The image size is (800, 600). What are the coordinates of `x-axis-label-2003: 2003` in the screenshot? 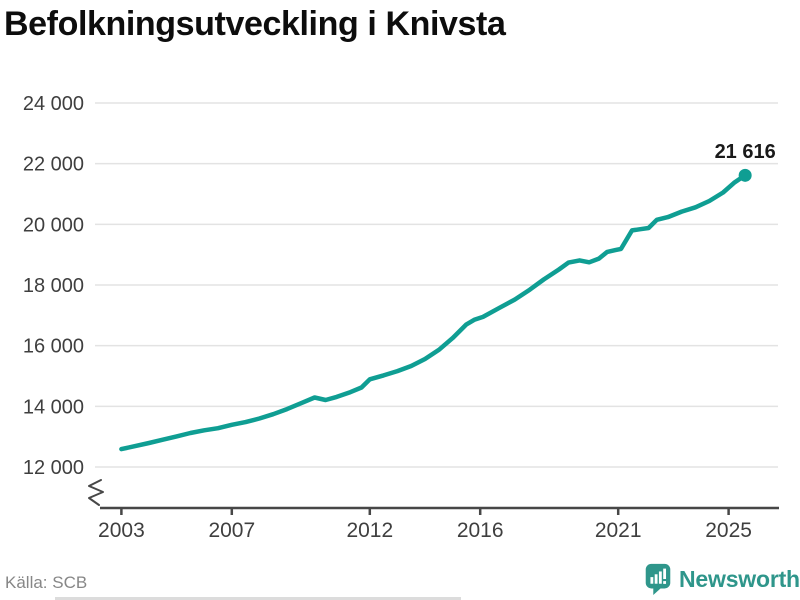 It's located at (121, 530).